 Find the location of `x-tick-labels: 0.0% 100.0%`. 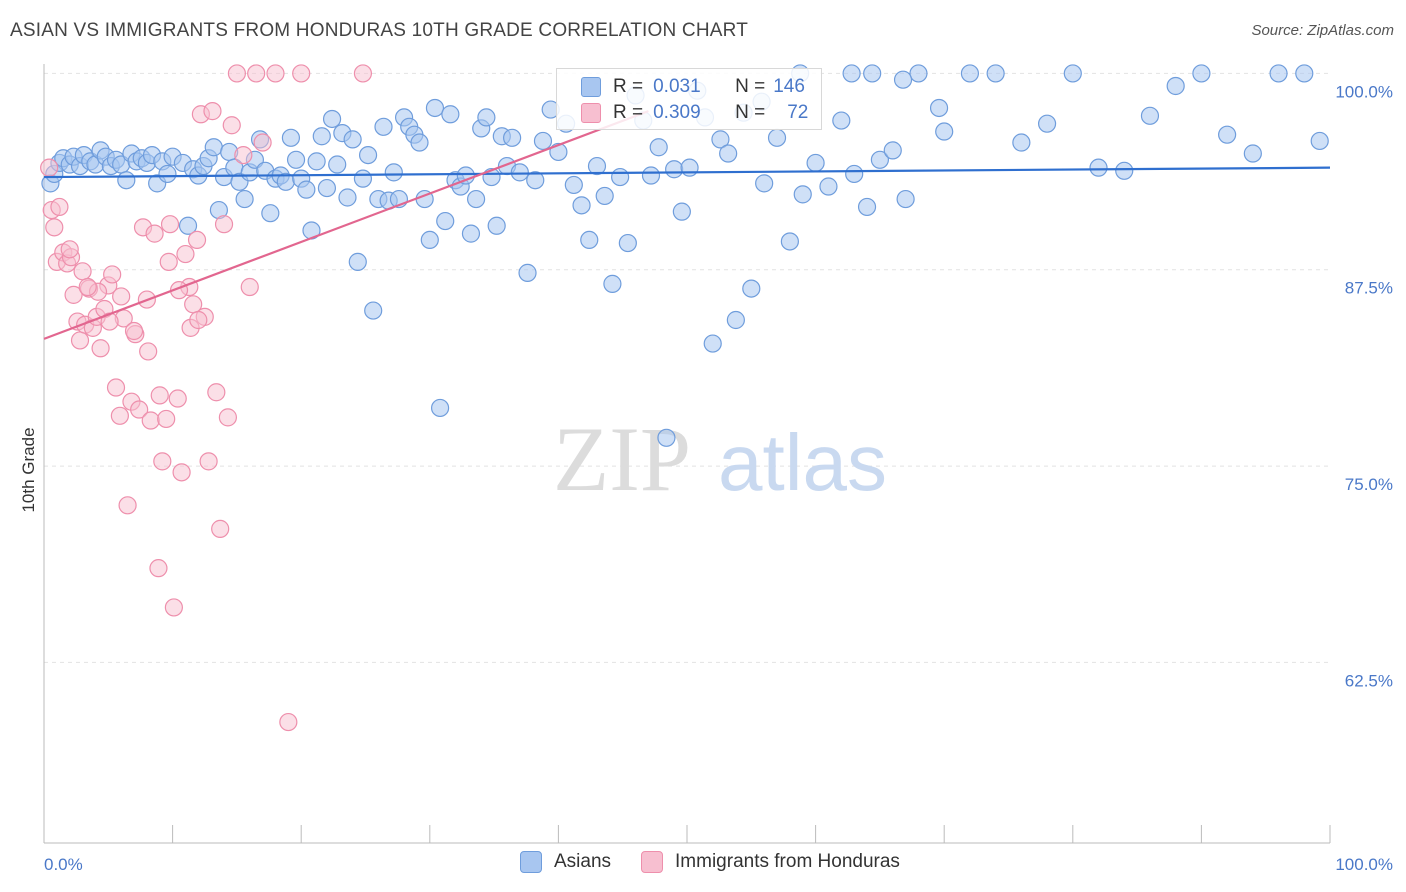

x-tick-labels: 0.0% 100.0% is located at coordinates (718, 864).